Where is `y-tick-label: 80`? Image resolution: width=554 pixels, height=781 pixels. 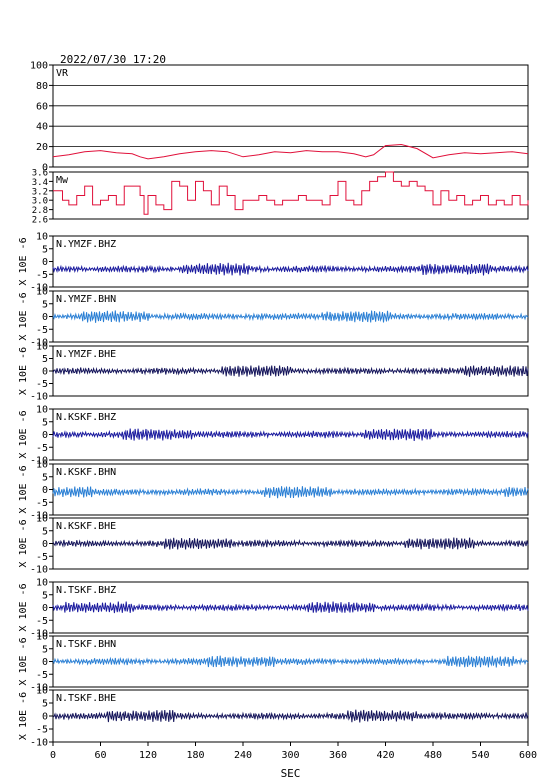
y-tick-label: 80 is located at coordinates (42, 86).